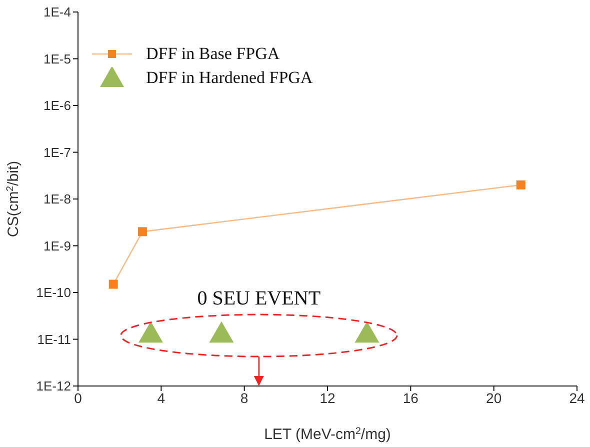  What do you see at coordinates (328, 398) in the screenshot?
I see `x-tick-label: 12` at bounding box center [328, 398].